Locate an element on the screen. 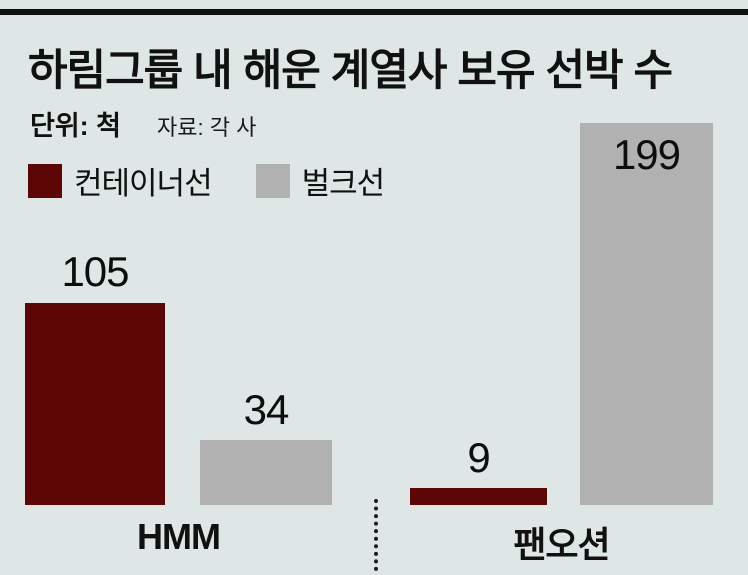 This screenshot has height=575, width=748. group-divider-dotted-line is located at coordinates (376, 535).